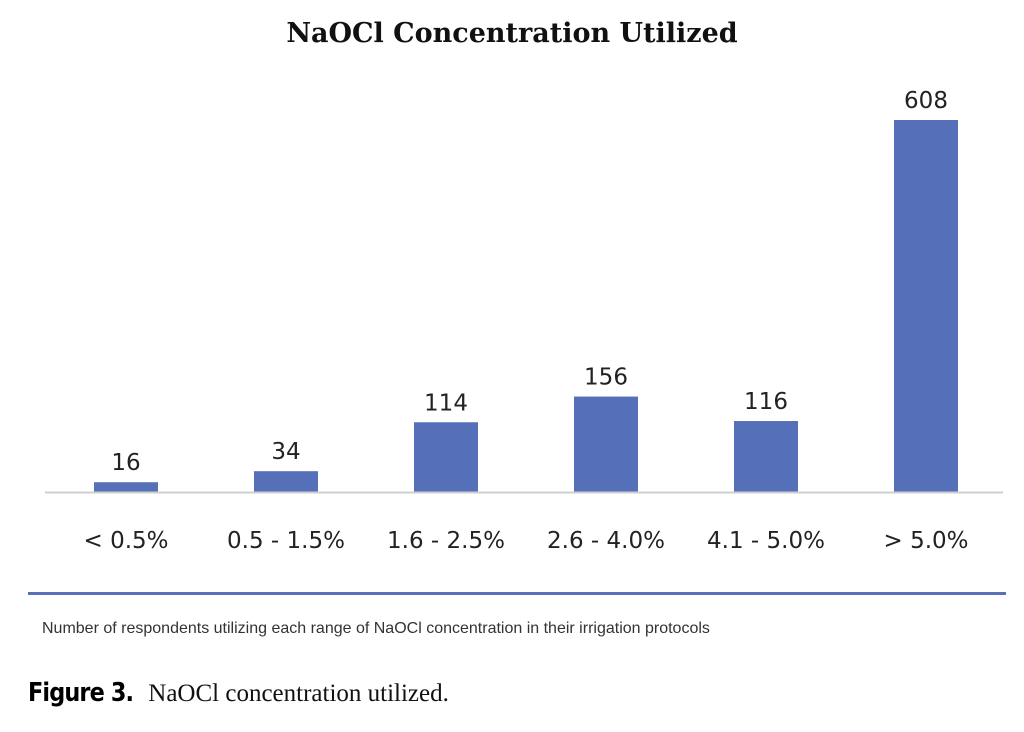 The image size is (1024, 732). Describe the element at coordinates (606, 378) in the screenshot. I see `bar-value-label: 156` at that location.